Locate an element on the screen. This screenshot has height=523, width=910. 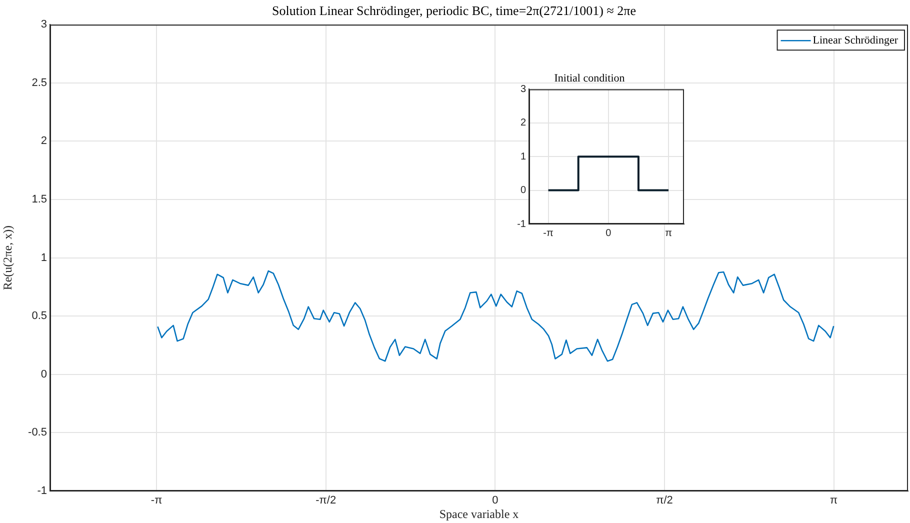
chart-title: Solution Linear Schrödinger, periodic BC, time=2π(2721/1001) ≈ 2πe is located at coordinates (454, 10).